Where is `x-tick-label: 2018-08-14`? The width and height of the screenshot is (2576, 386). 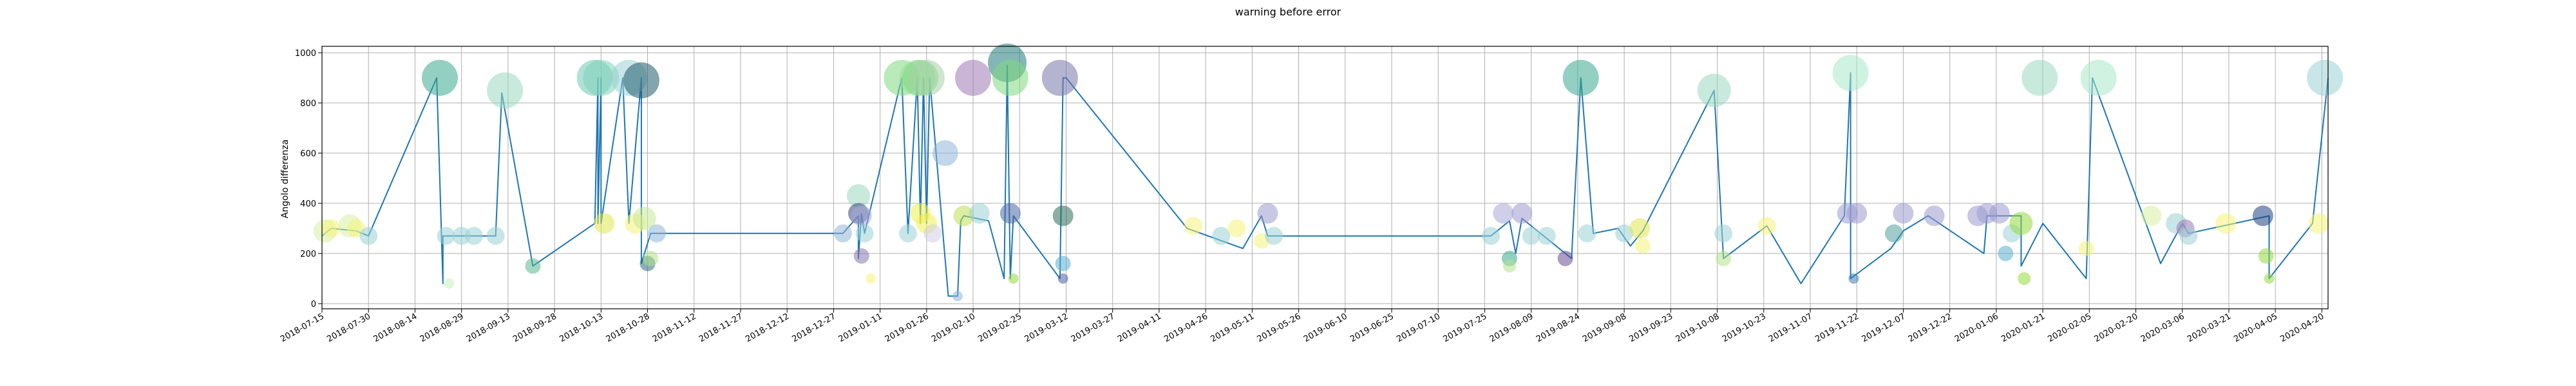
x-tick-label: 2018-08-14 is located at coordinates (396, 327).